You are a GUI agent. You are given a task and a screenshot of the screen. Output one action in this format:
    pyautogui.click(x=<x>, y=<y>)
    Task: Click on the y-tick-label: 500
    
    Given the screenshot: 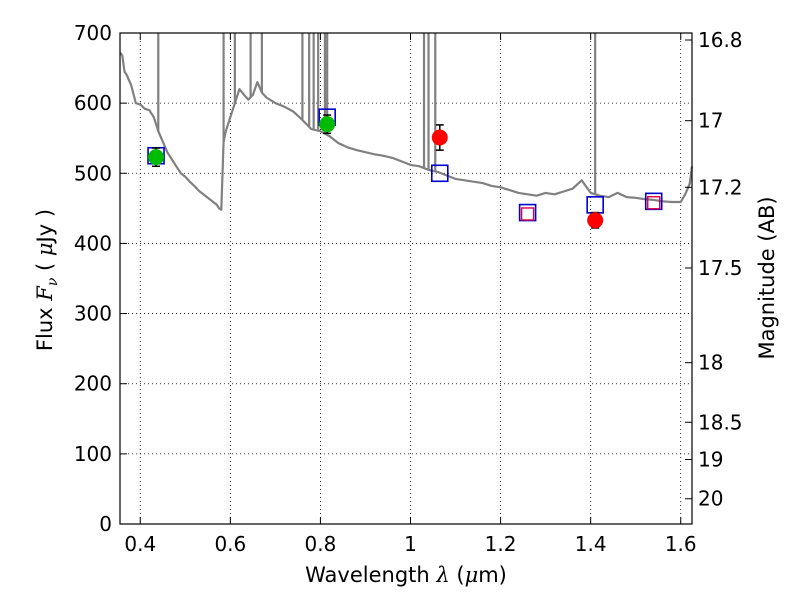 What is the action you would take?
    pyautogui.click(x=93, y=173)
    